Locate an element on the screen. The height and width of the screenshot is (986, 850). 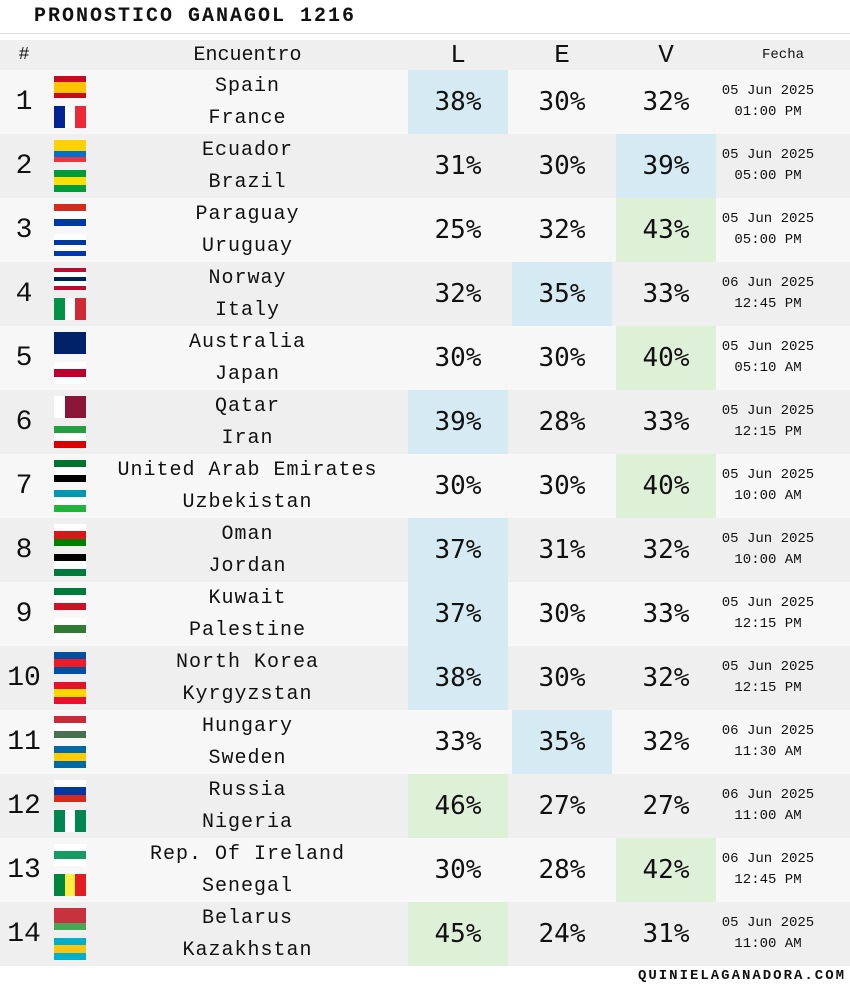
match-date: 06 Jun 2025 12:45 PM is located at coordinates (768, 294).